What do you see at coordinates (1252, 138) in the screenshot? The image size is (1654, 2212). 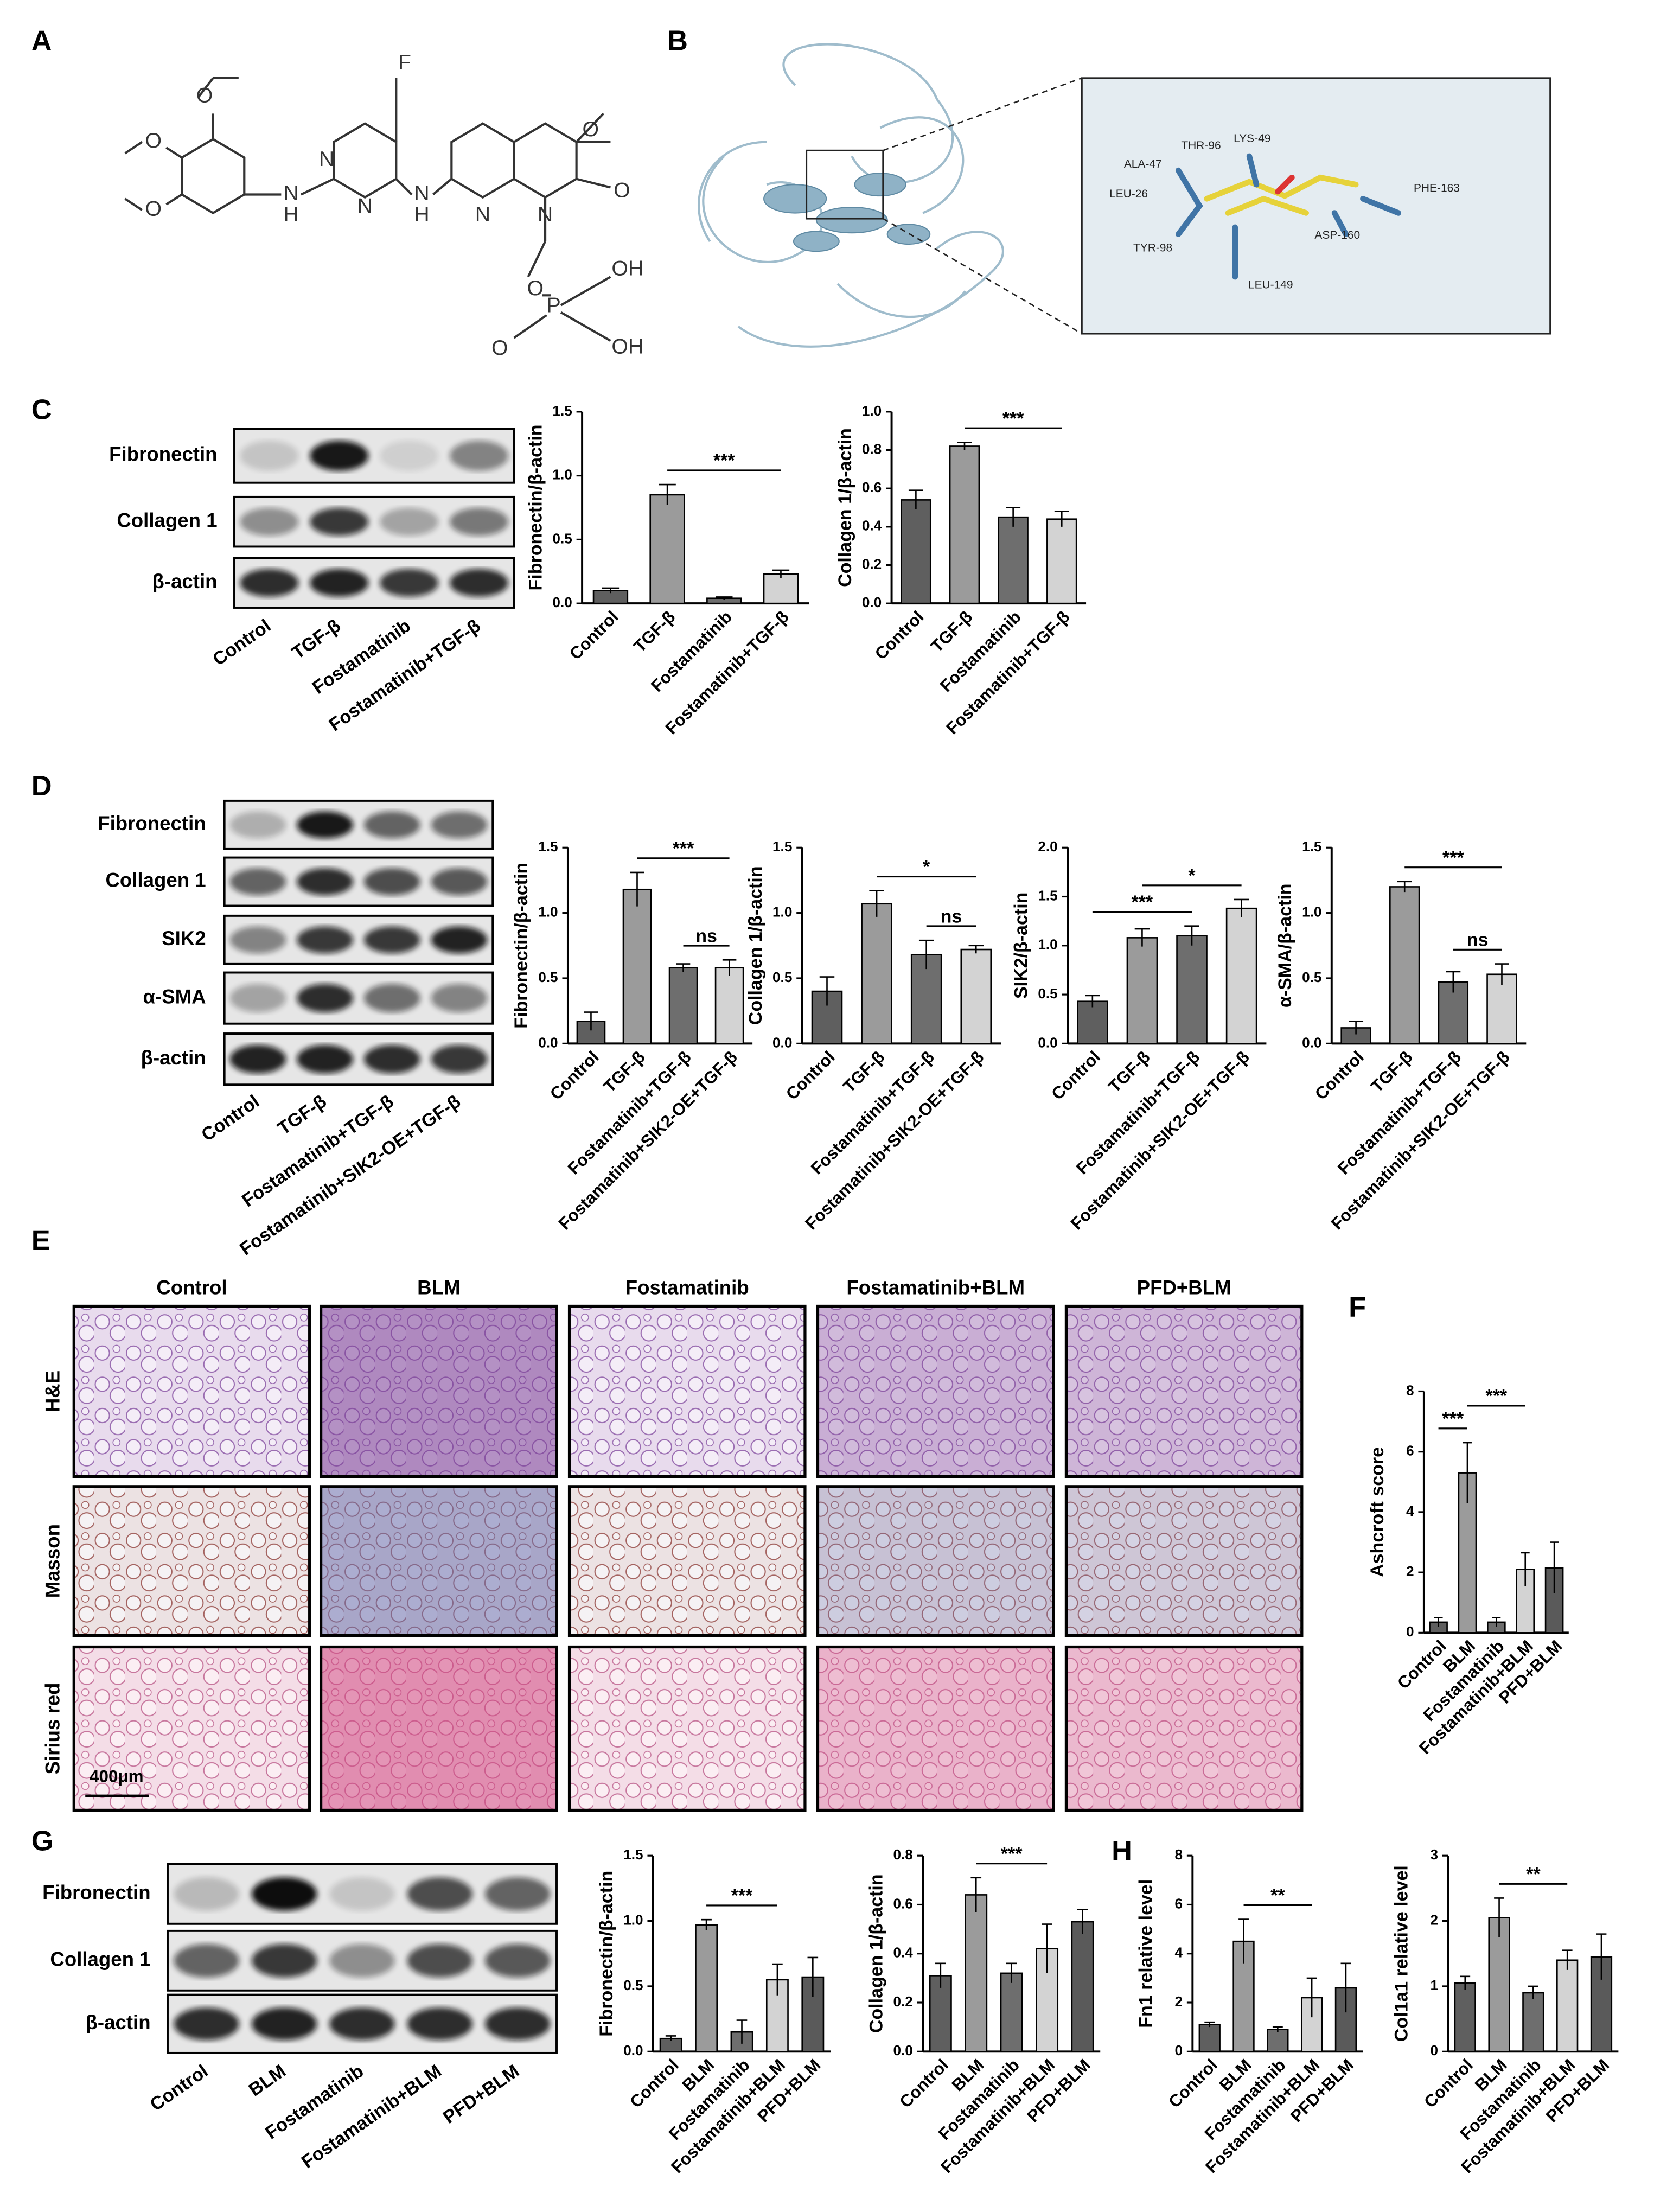 I see `residue-label: LYS-49` at bounding box center [1252, 138].